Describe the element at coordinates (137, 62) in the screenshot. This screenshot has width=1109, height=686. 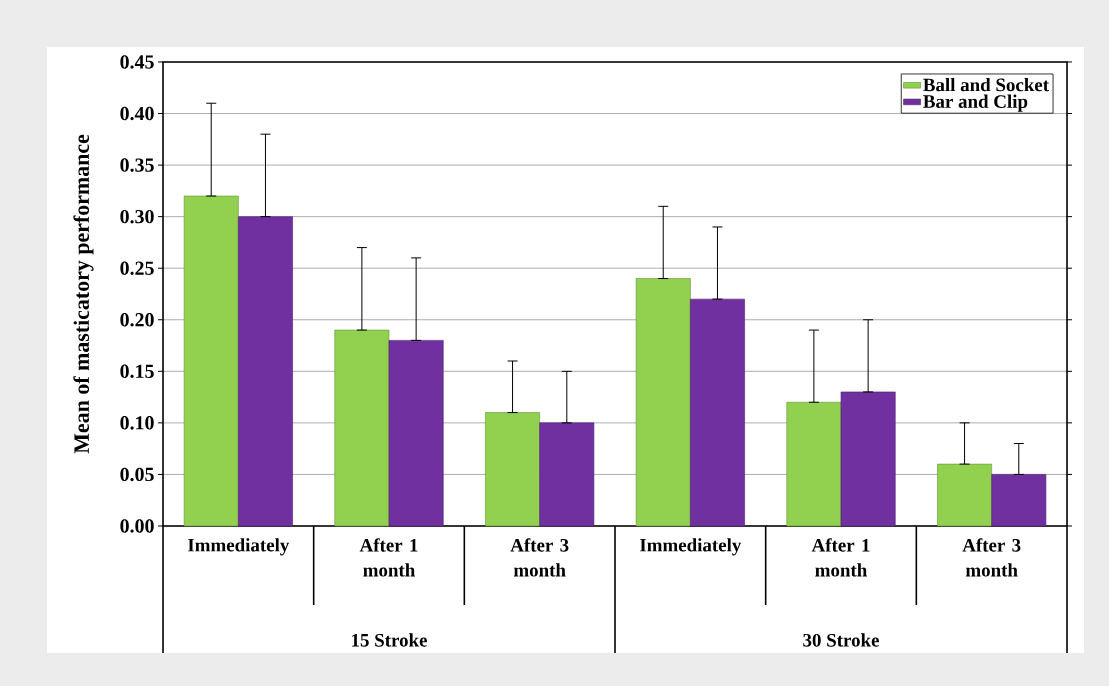
I see `y-tick-label: 0.45` at that location.